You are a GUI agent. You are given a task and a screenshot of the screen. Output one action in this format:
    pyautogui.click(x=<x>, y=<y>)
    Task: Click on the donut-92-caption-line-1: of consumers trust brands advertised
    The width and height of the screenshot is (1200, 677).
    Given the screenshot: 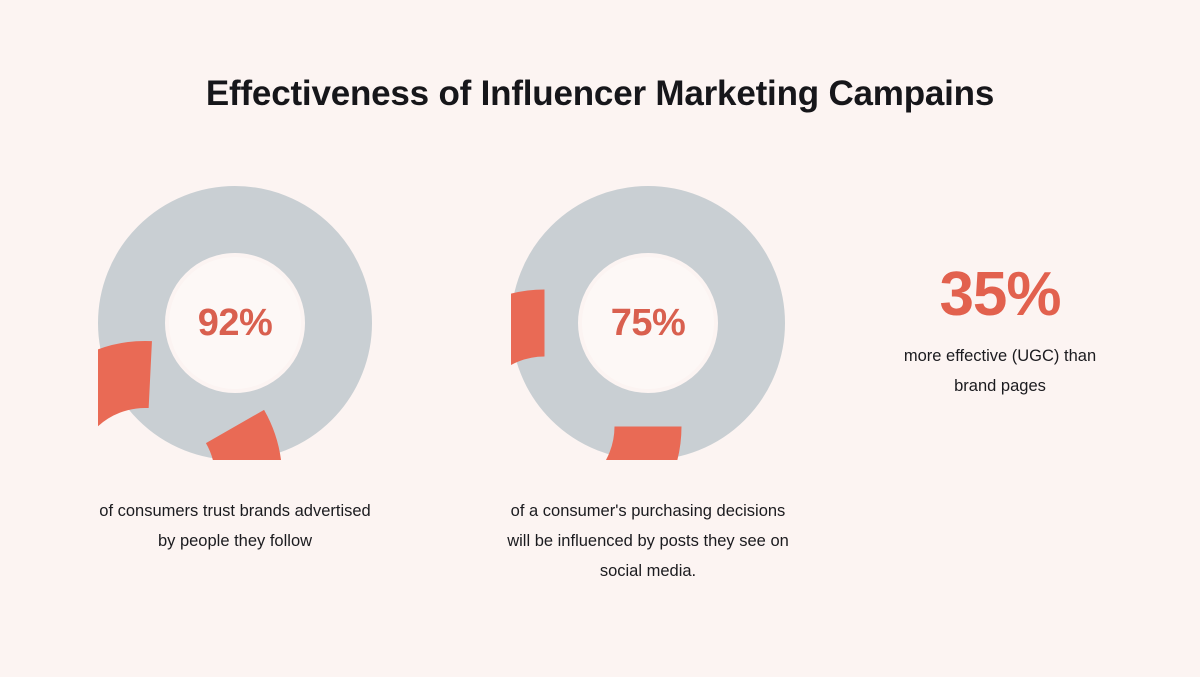 What is the action you would take?
    pyautogui.click(x=235, y=511)
    